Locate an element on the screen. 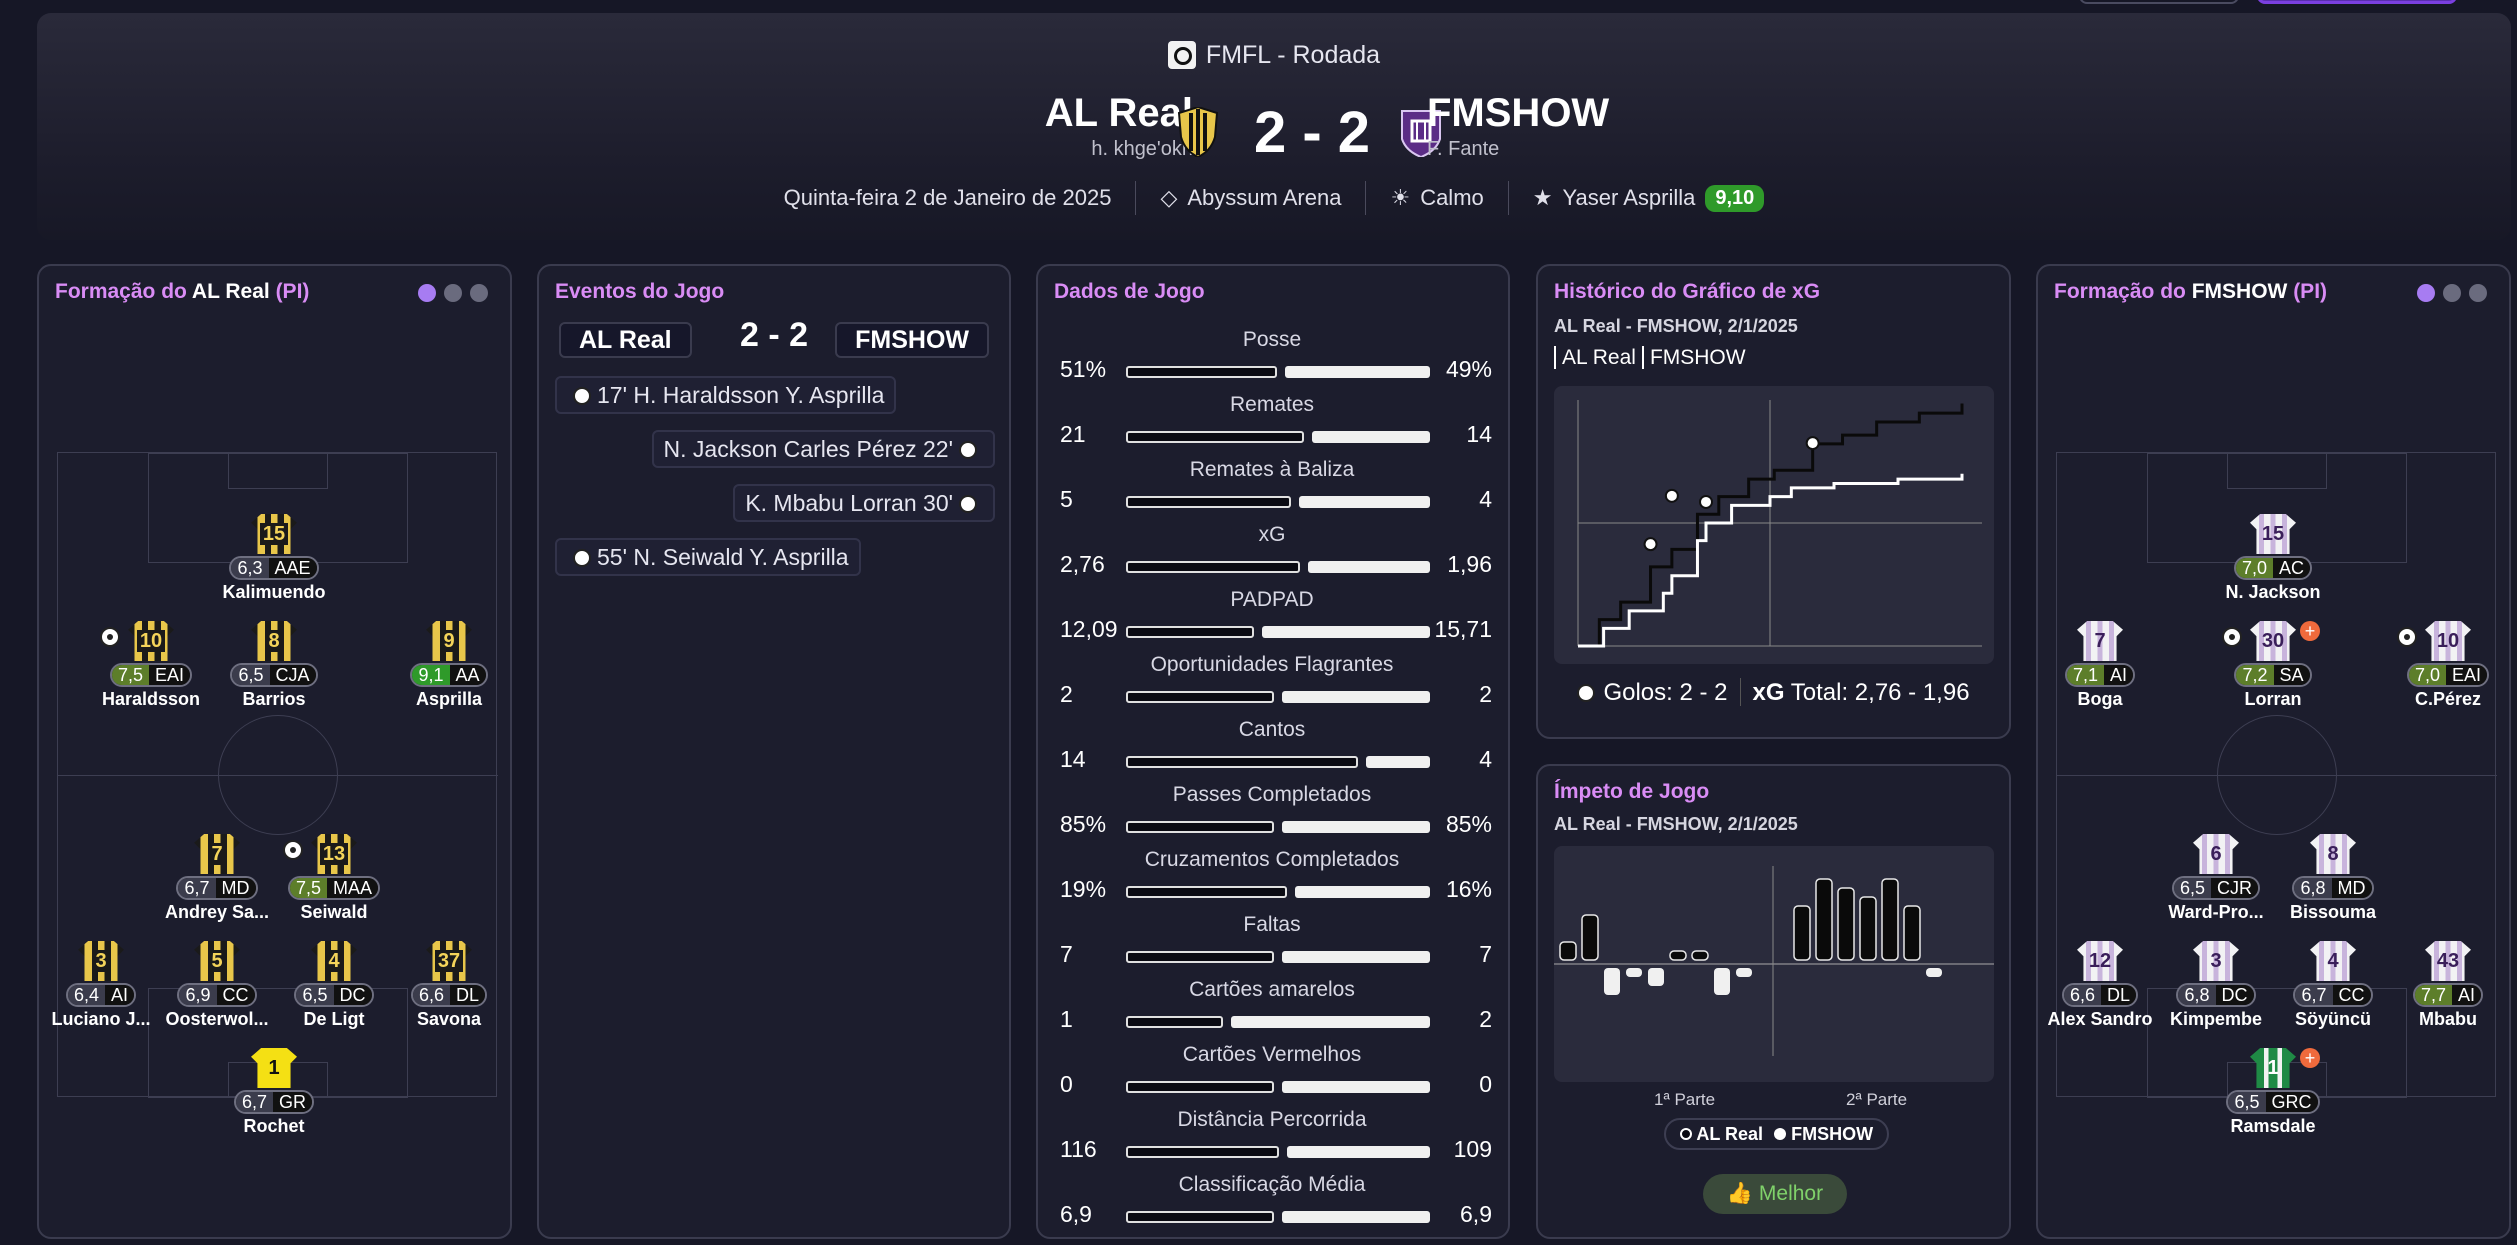 This screenshot has width=2517, height=1245. player-name: Bissouma is located at coordinates (2333, 912).